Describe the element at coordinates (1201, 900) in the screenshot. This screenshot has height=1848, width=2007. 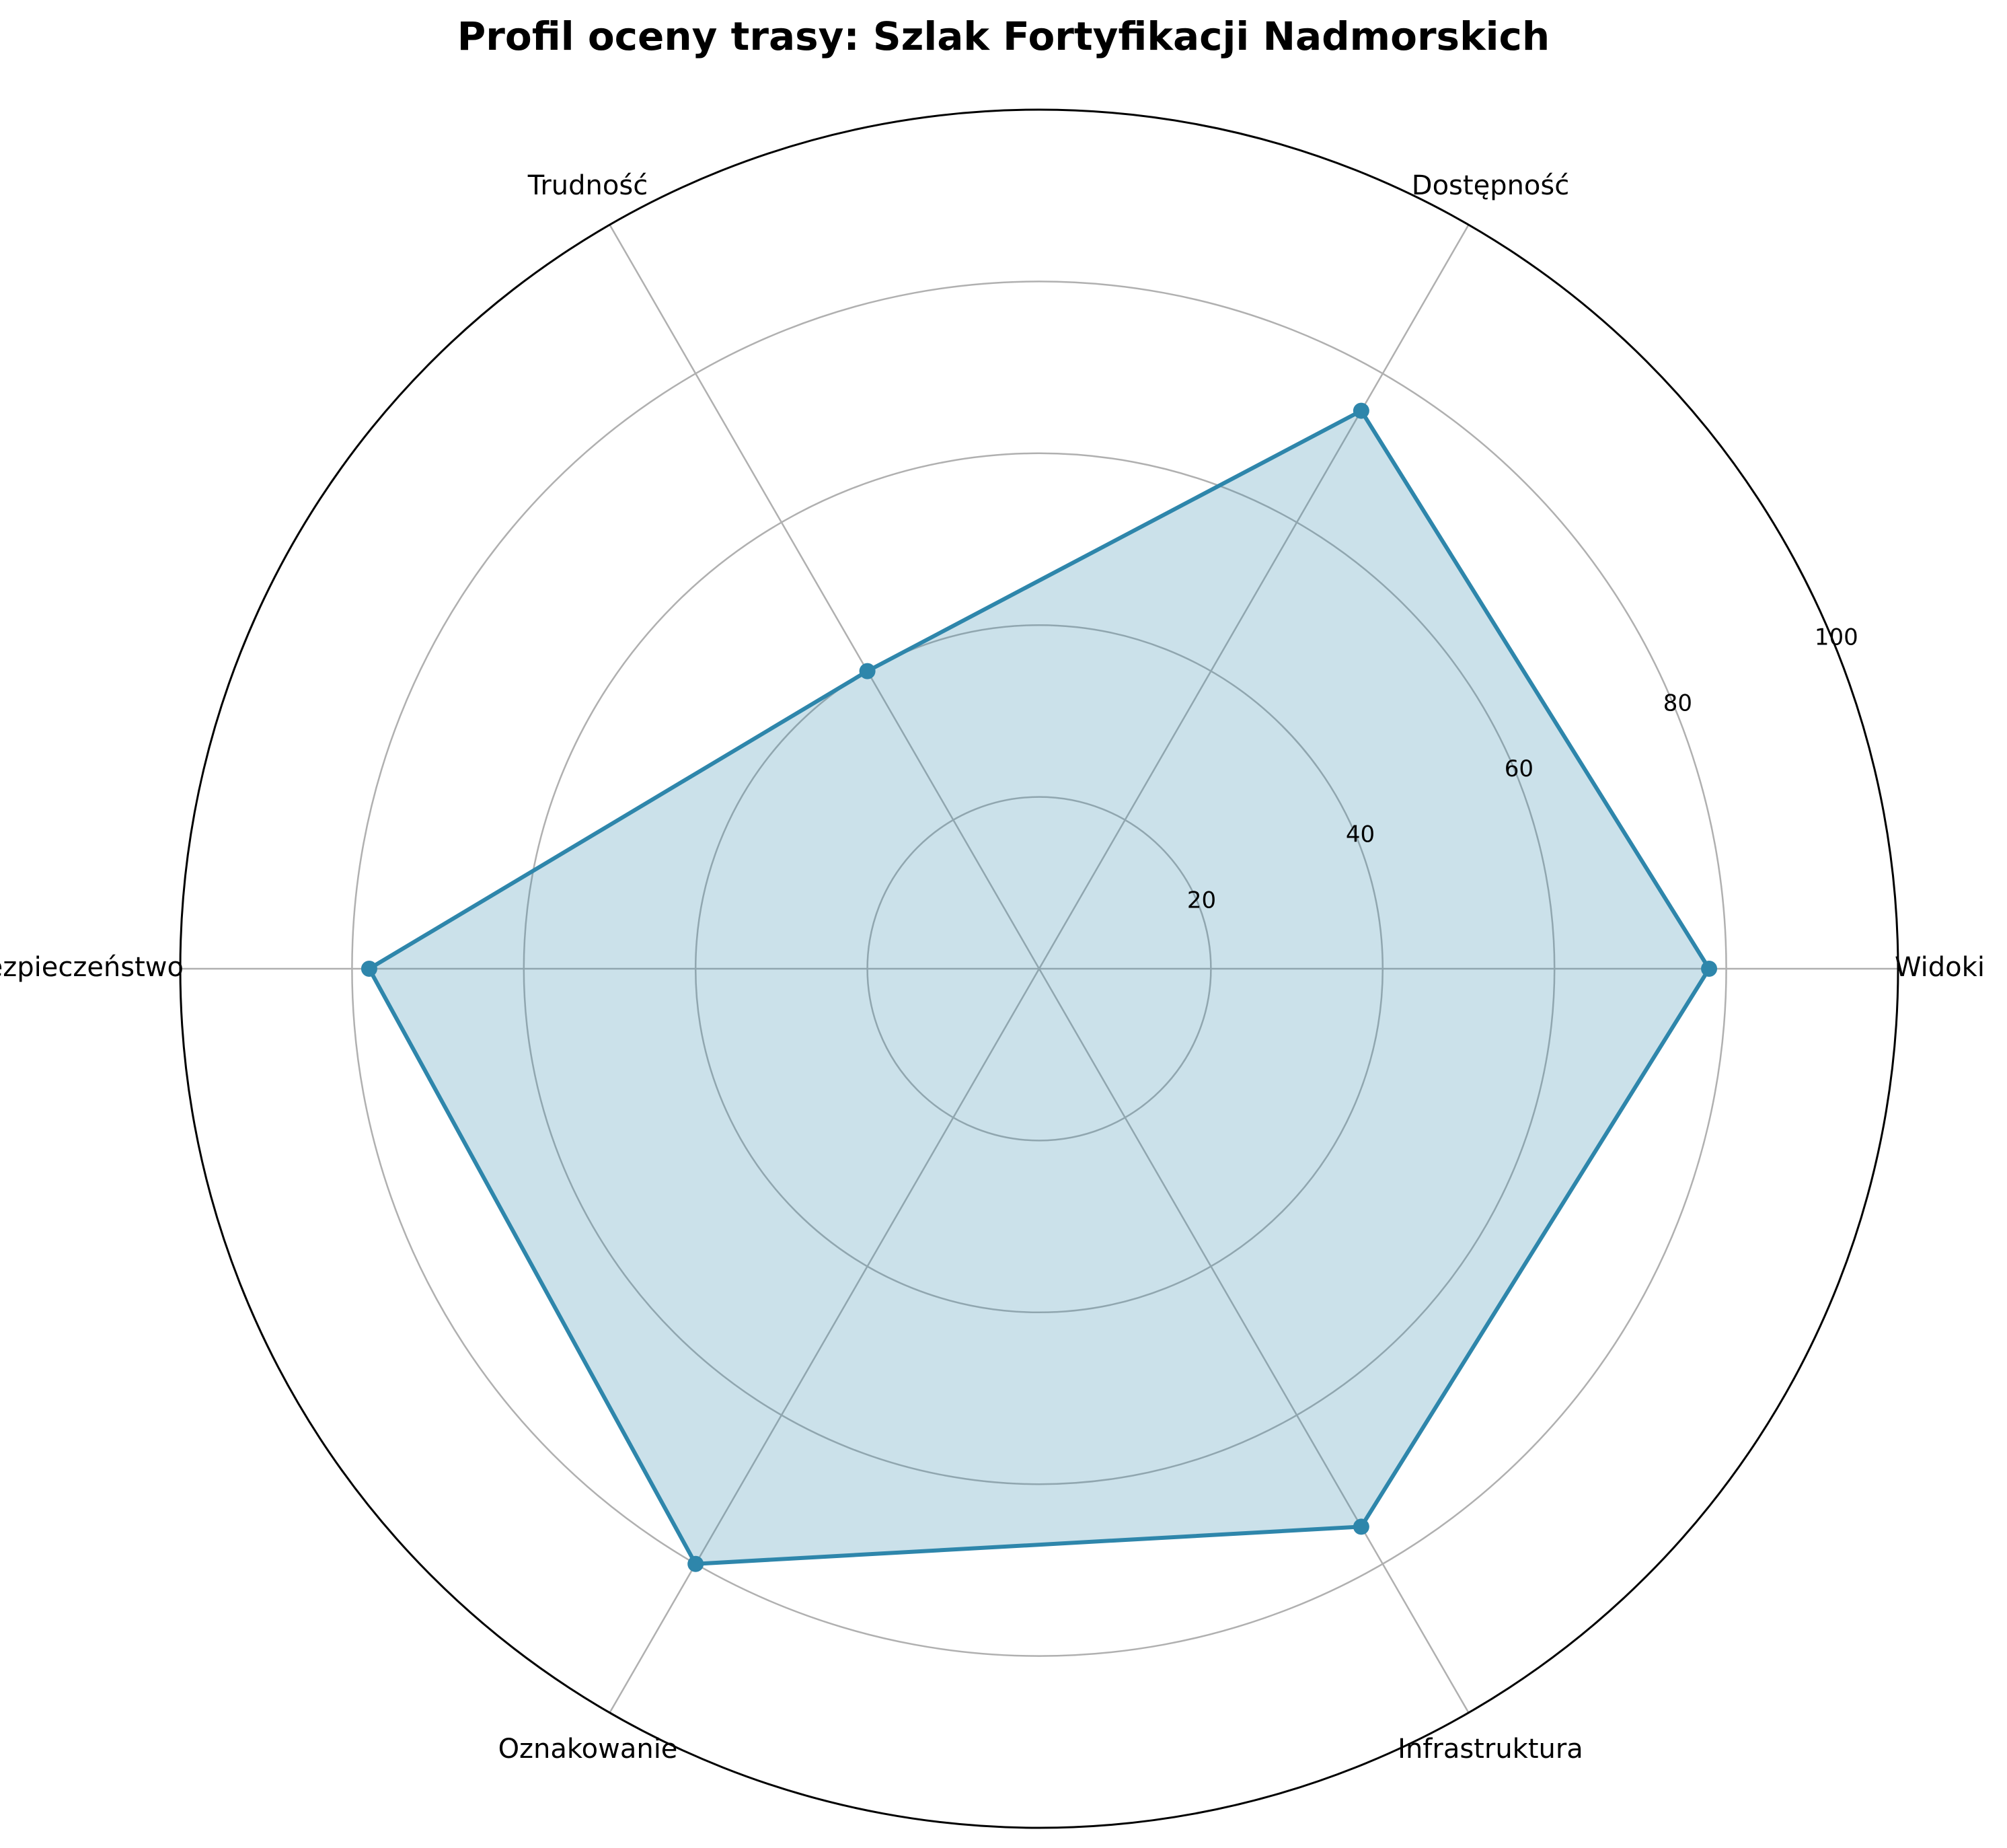
I see `r-tick-label-20: 20` at that location.